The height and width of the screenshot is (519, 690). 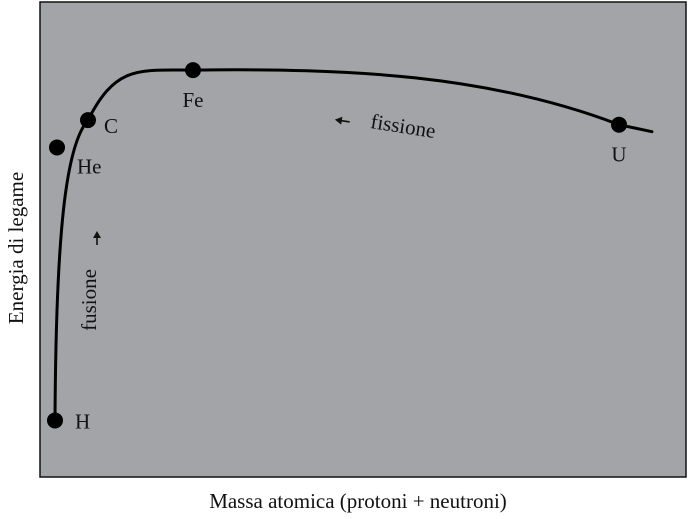 What do you see at coordinates (193, 100) in the screenshot?
I see `point-label-fe: Fe` at bounding box center [193, 100].